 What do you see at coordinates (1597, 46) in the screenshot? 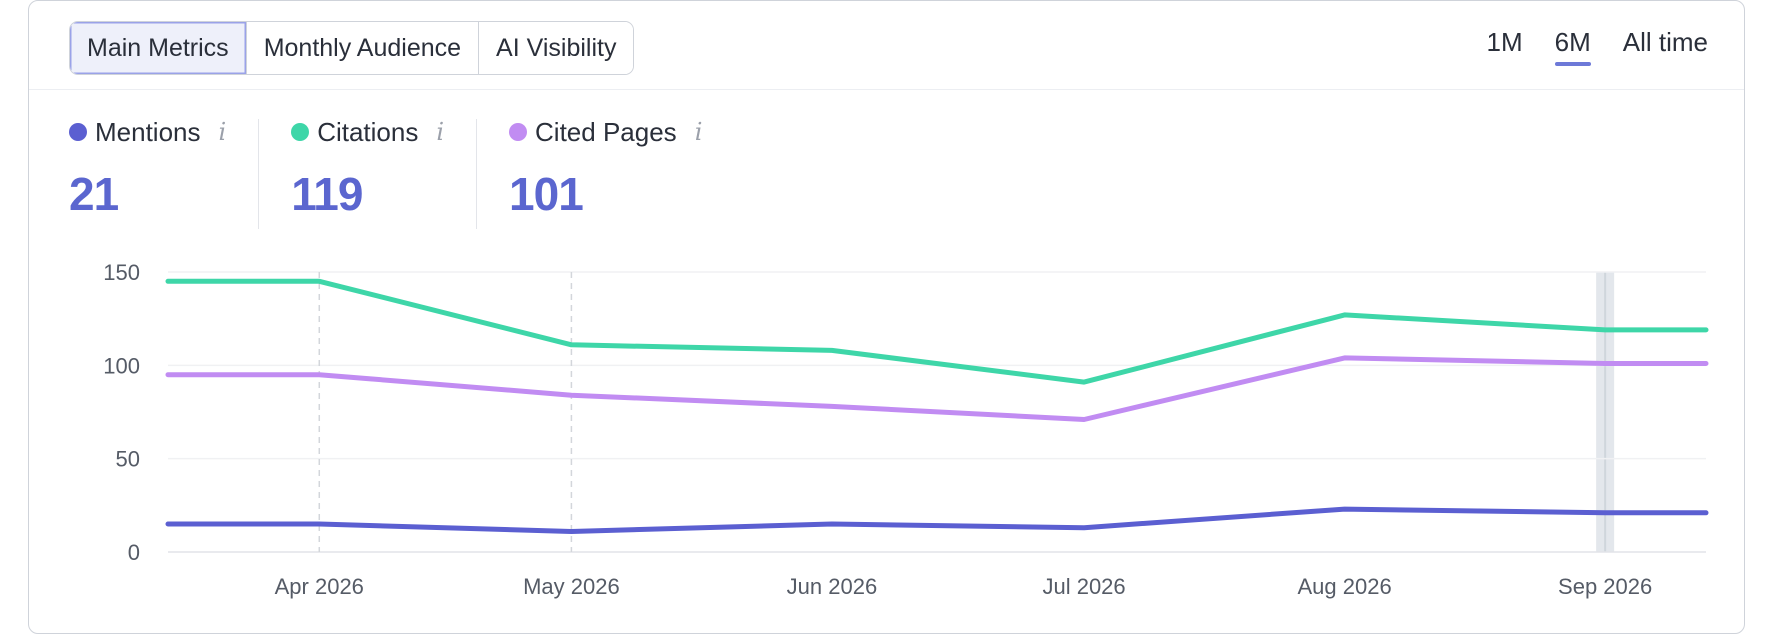
I see `time-range-selector: 1M 6M All time` at bounding box center [1597, 46].